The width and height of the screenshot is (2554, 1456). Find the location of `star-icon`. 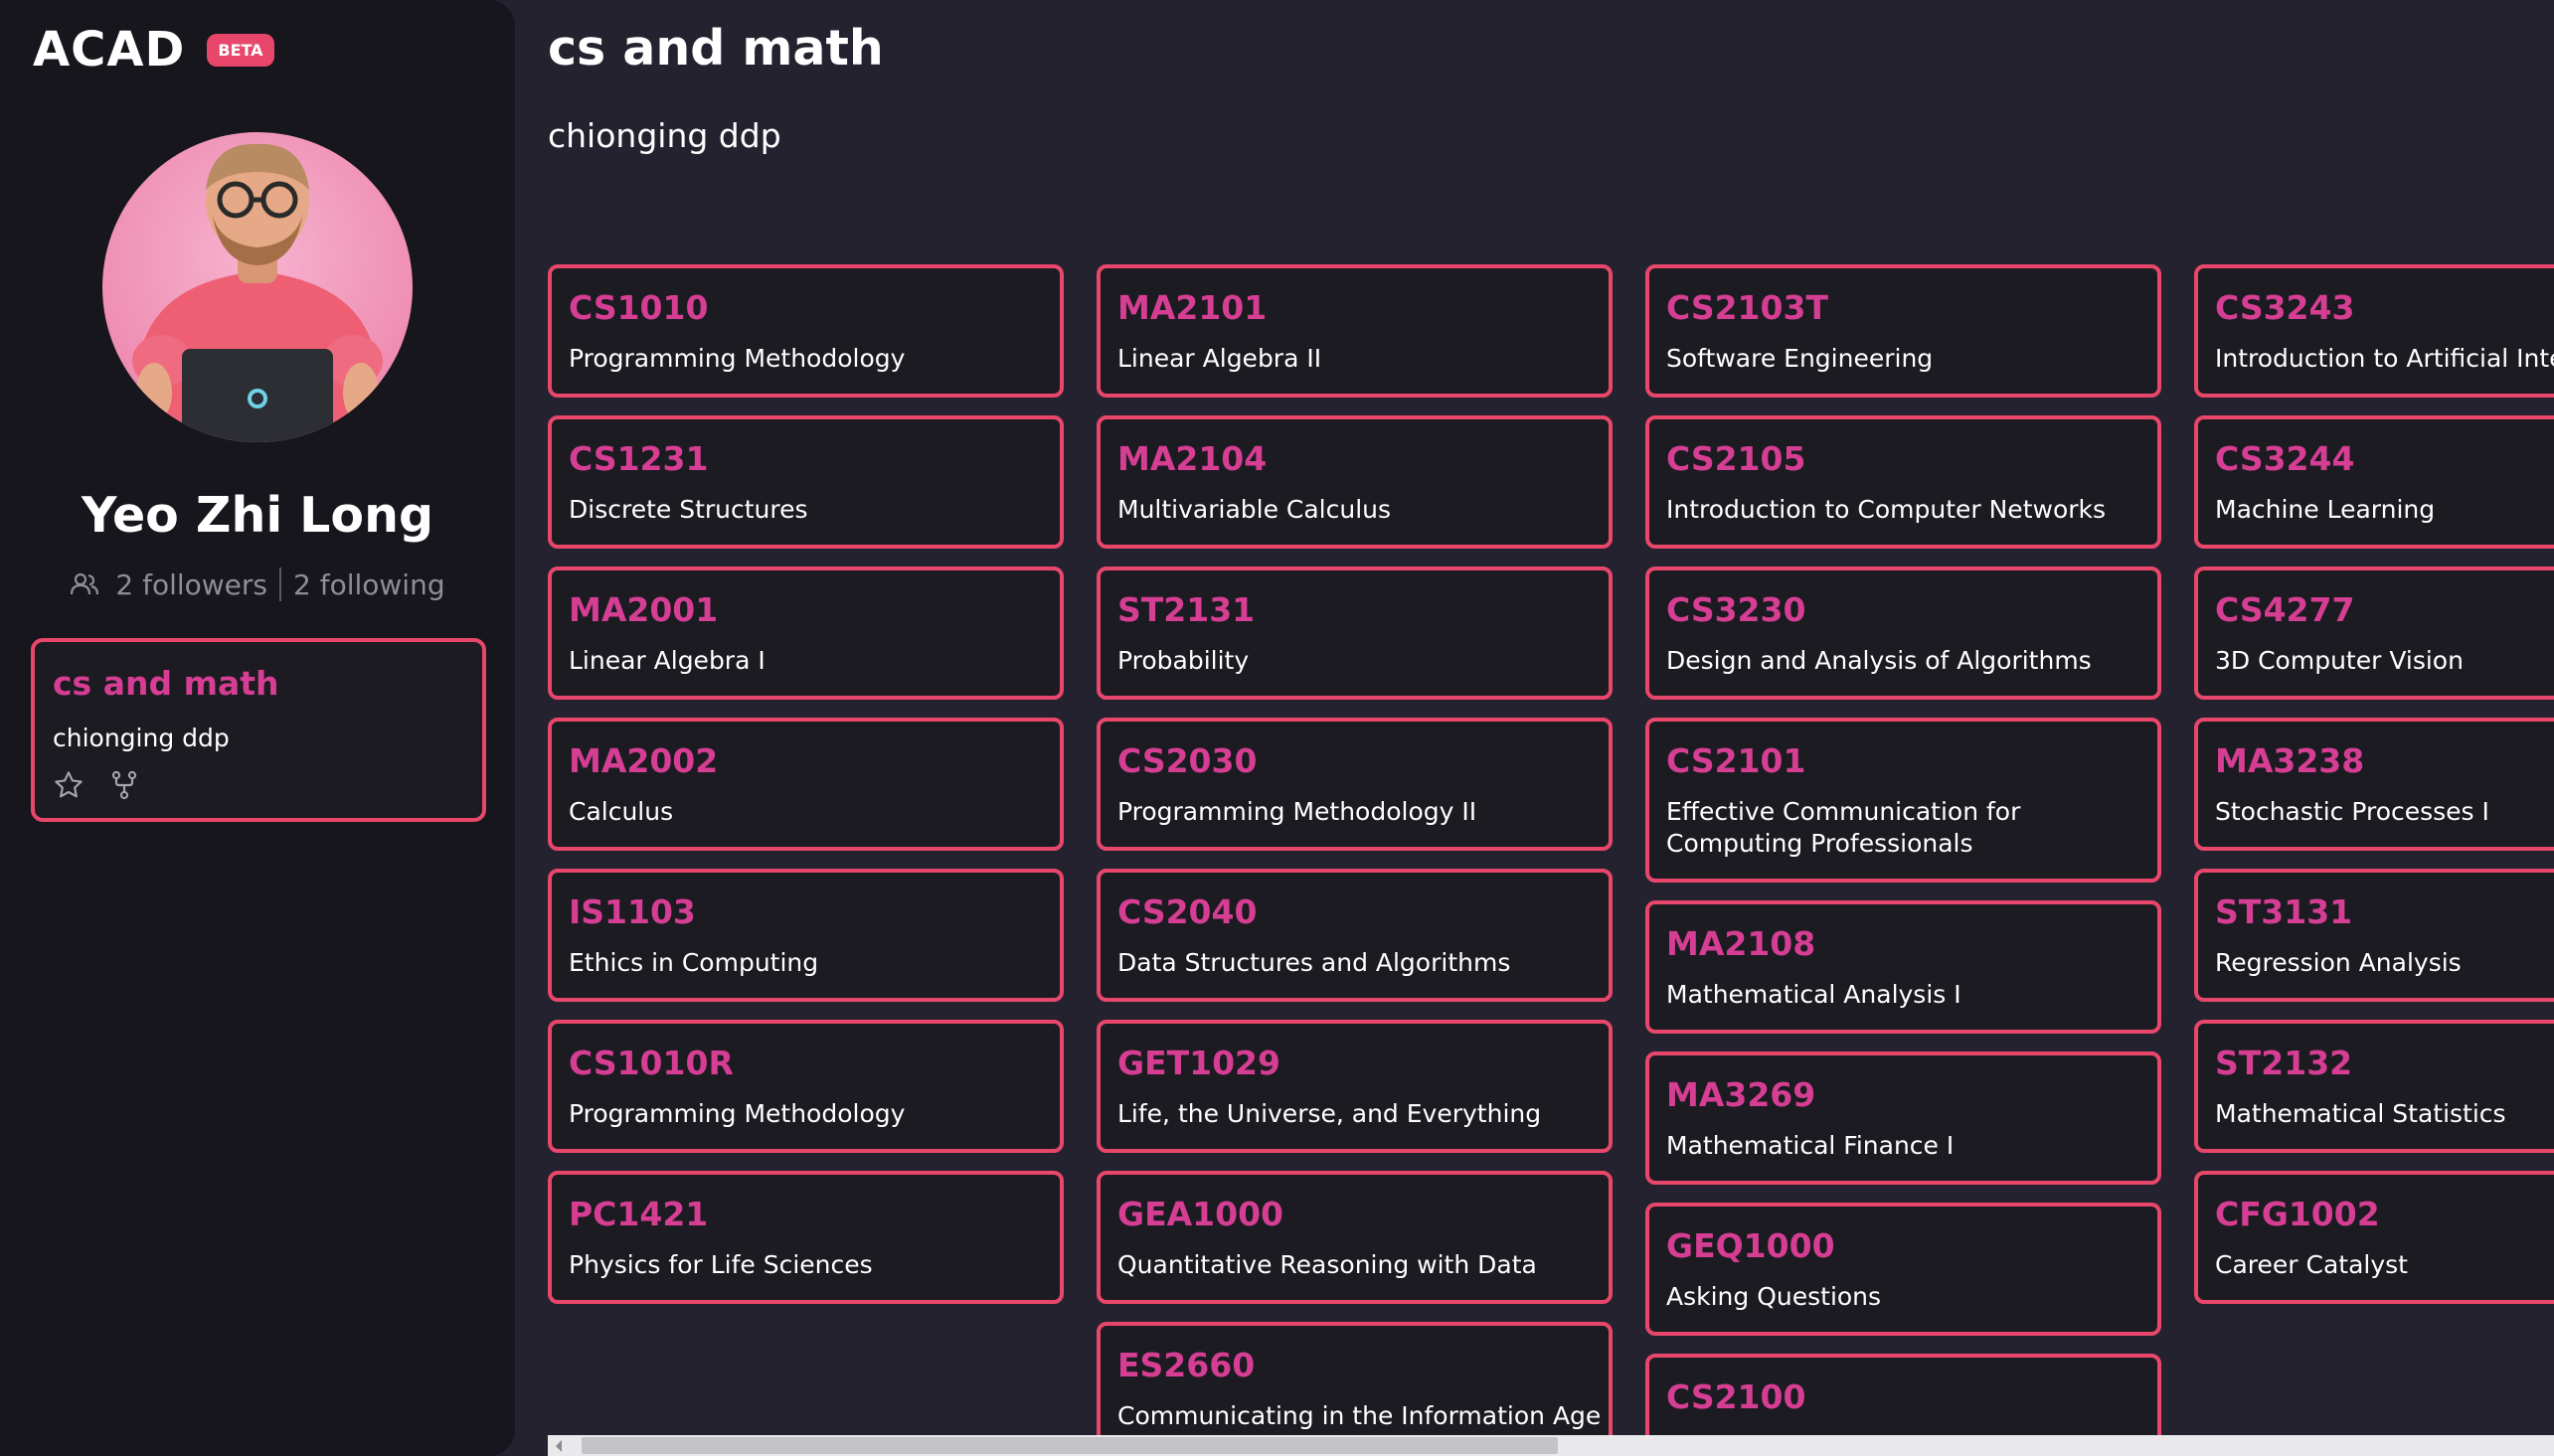

star-icon is located at coordinates (69, 785).